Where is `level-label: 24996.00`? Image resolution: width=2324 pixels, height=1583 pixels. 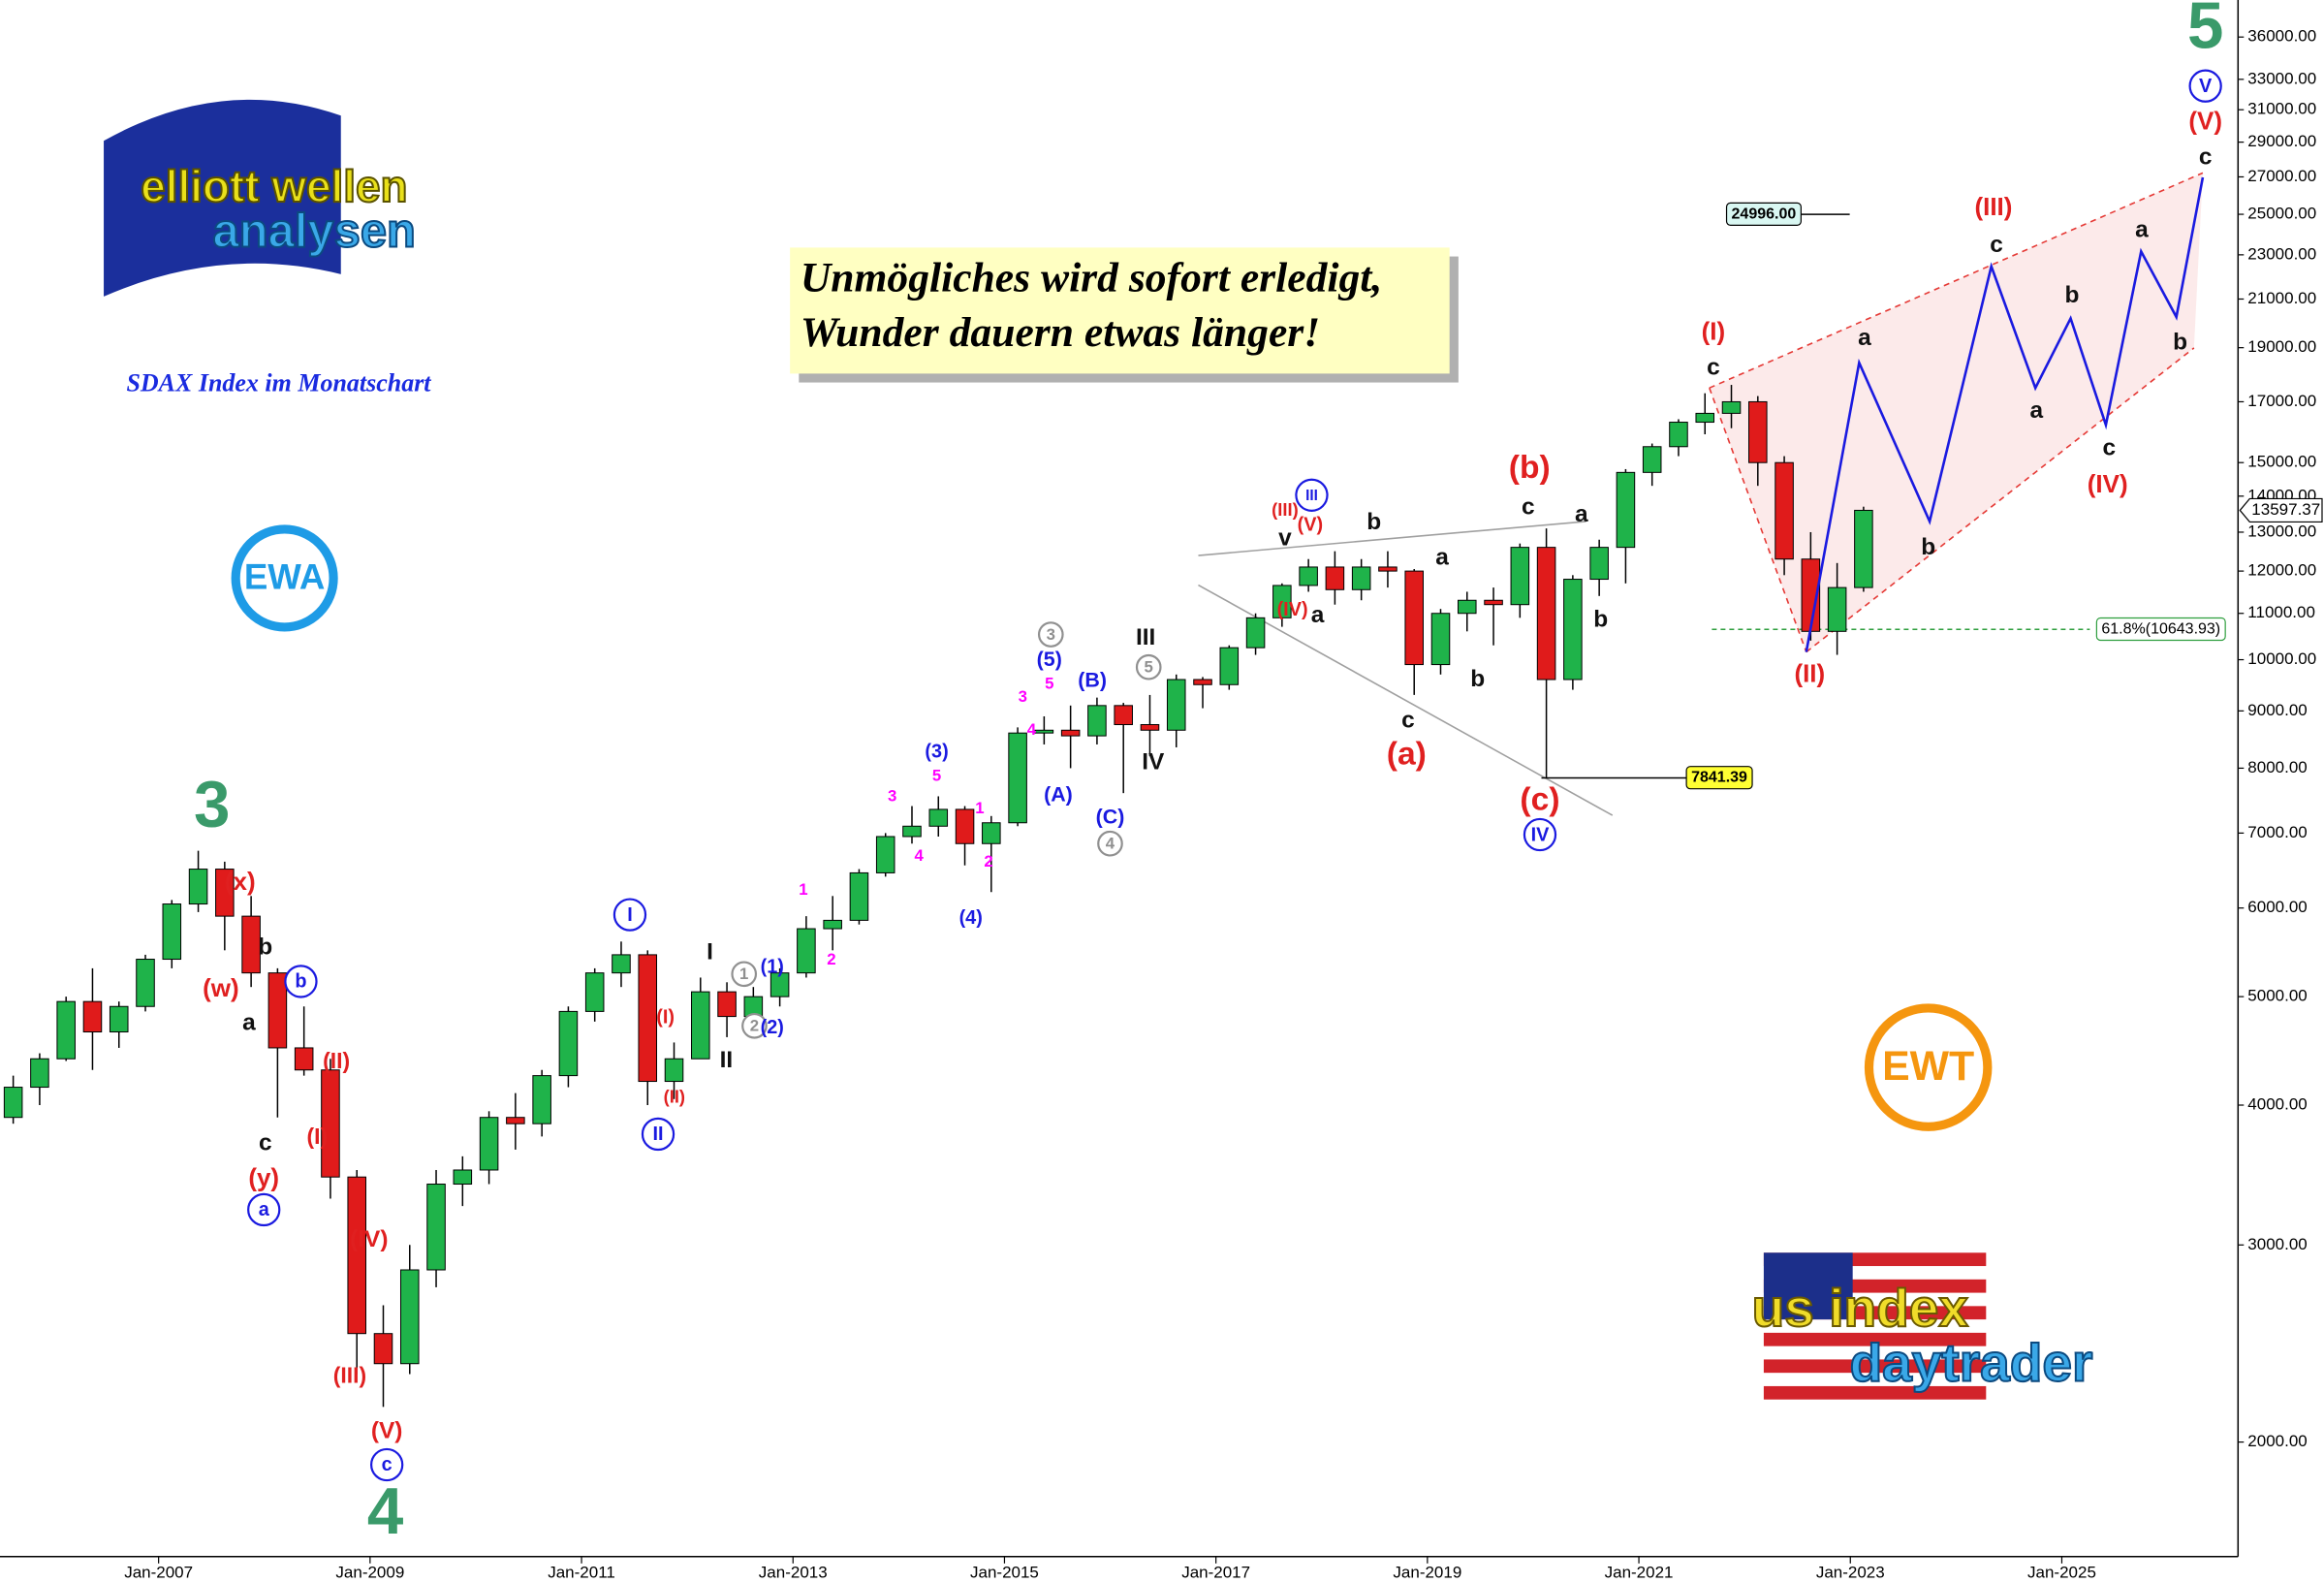
level-label: 24996.00 is located at coordinates (1765, 214).